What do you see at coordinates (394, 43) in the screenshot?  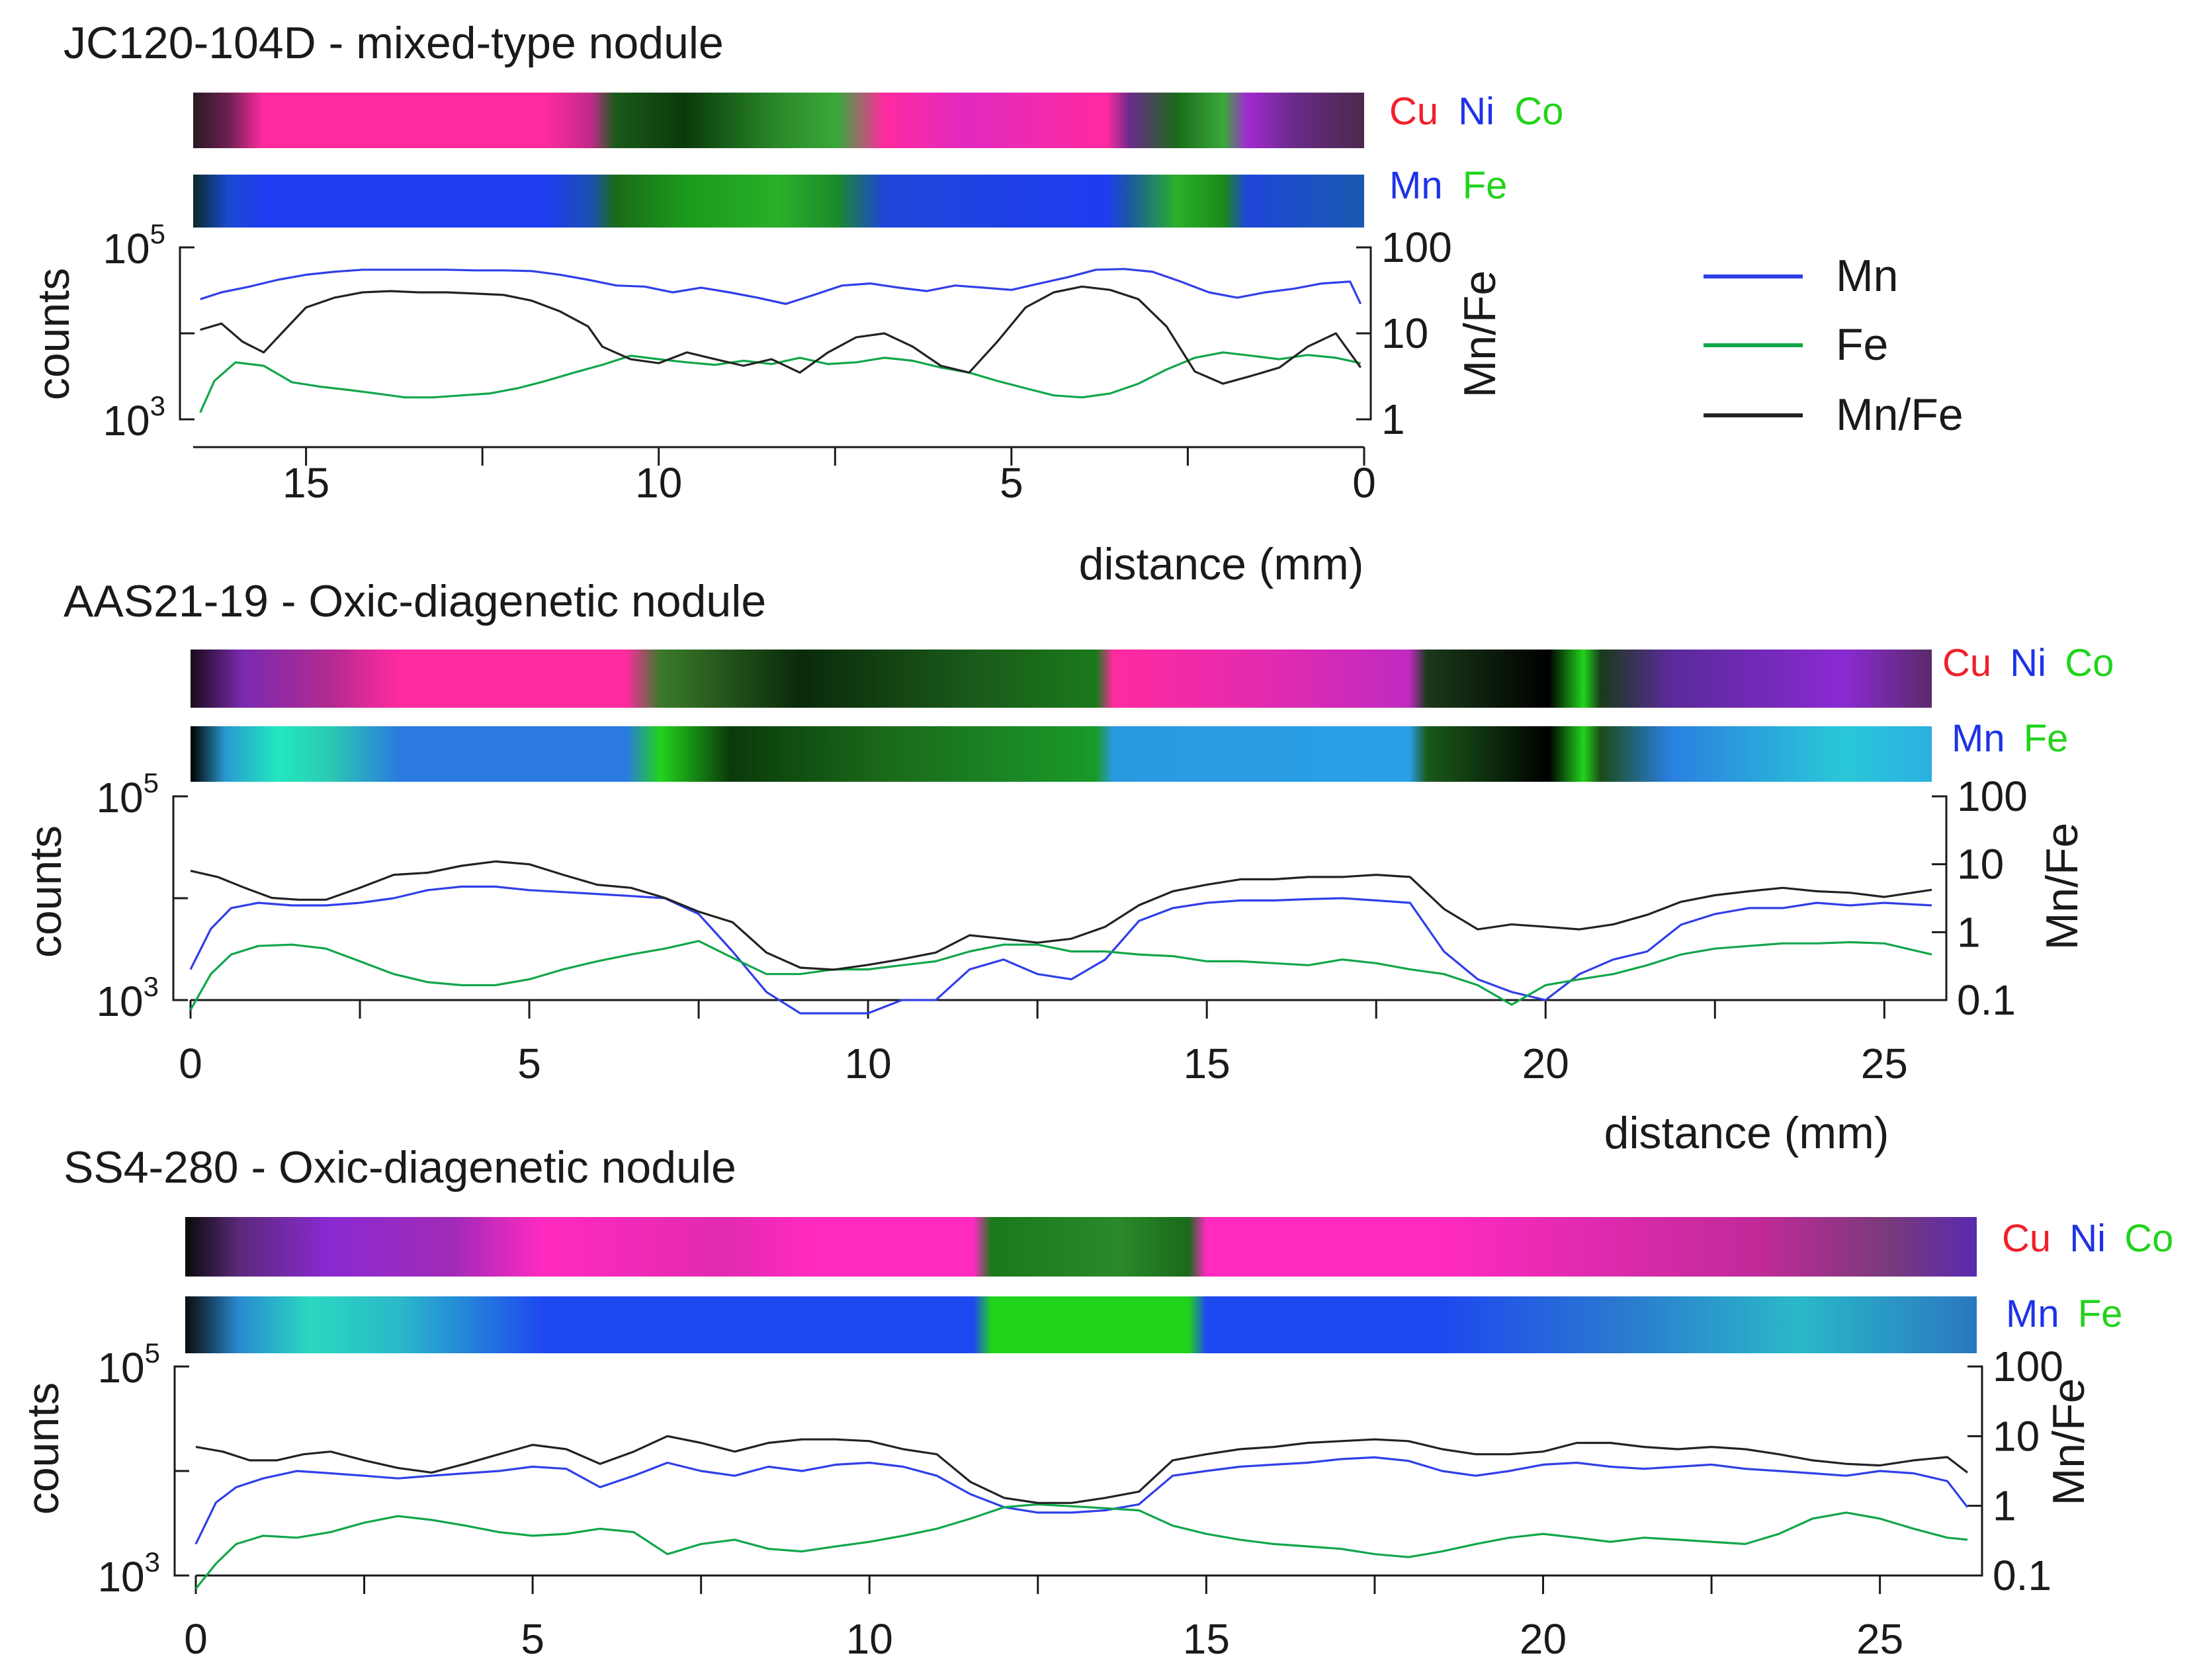 I see `panel-title: JC120-104D - mixed-type nodule` at bounding box center [394, 43].